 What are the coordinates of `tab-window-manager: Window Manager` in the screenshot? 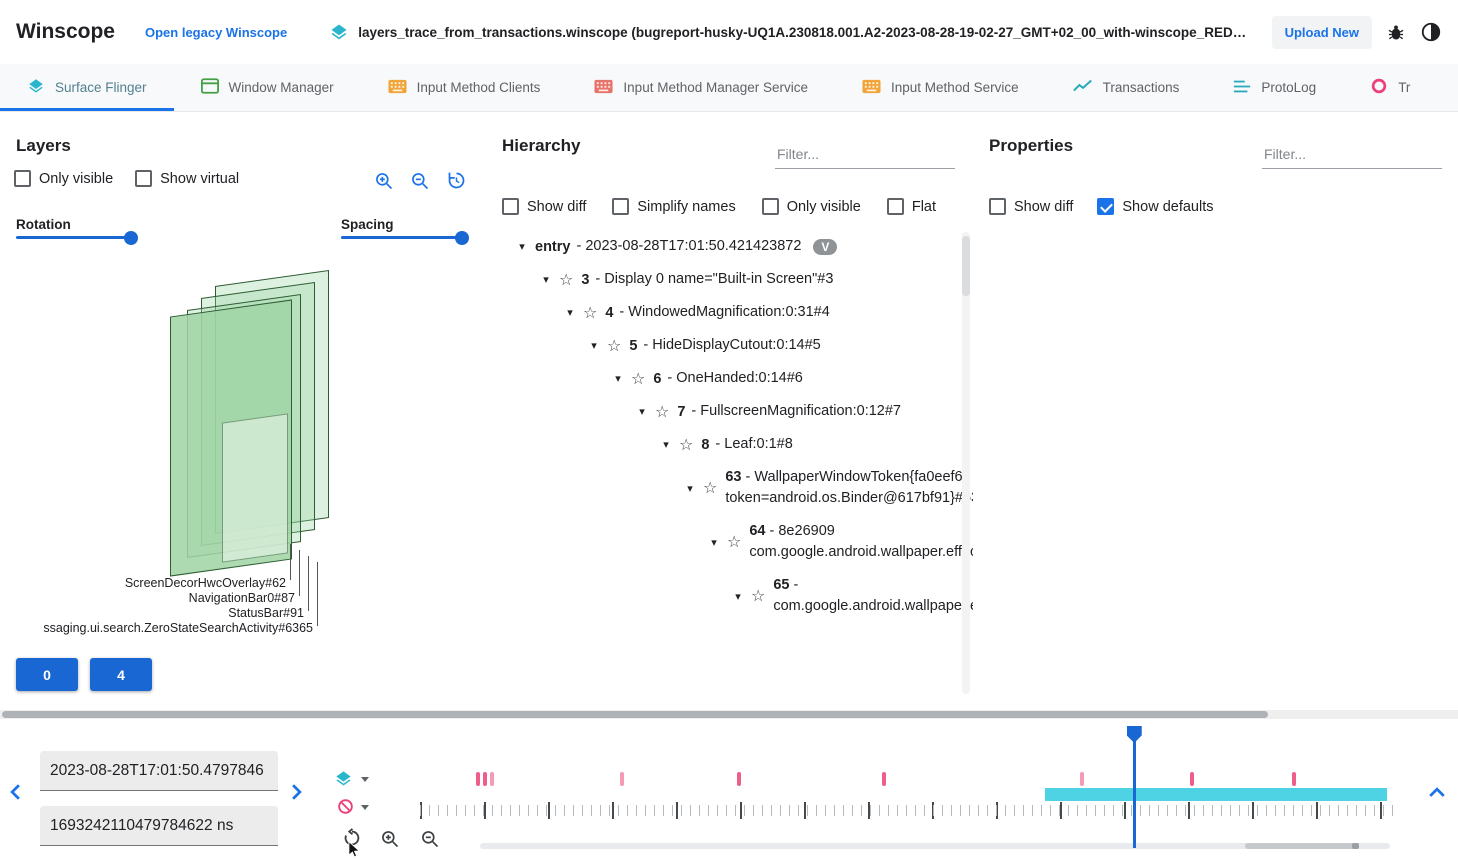 It's located at (267, 87).